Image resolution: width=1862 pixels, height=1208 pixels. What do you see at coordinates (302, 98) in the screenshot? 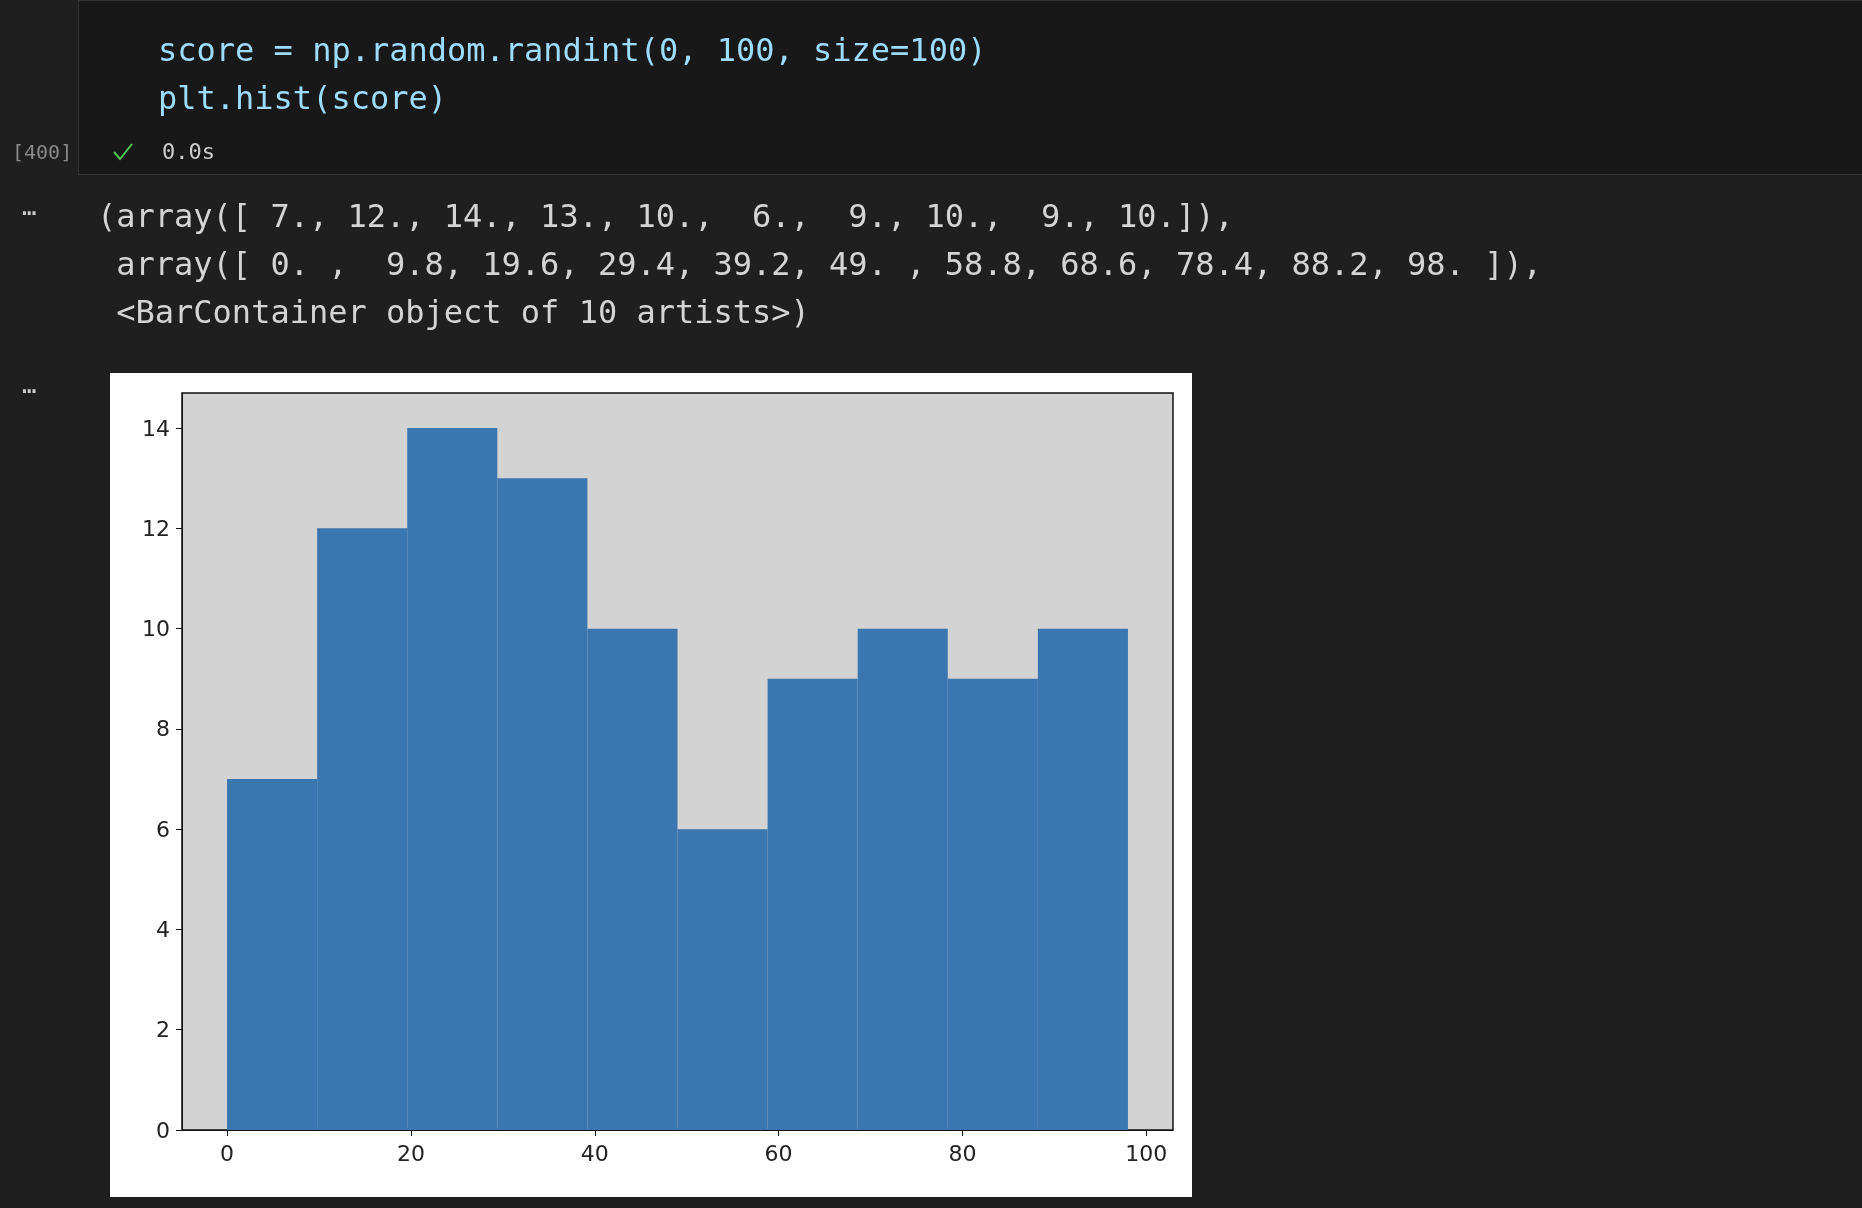
I see `text: plt.hist(score)` at bounding box center [302, 98].